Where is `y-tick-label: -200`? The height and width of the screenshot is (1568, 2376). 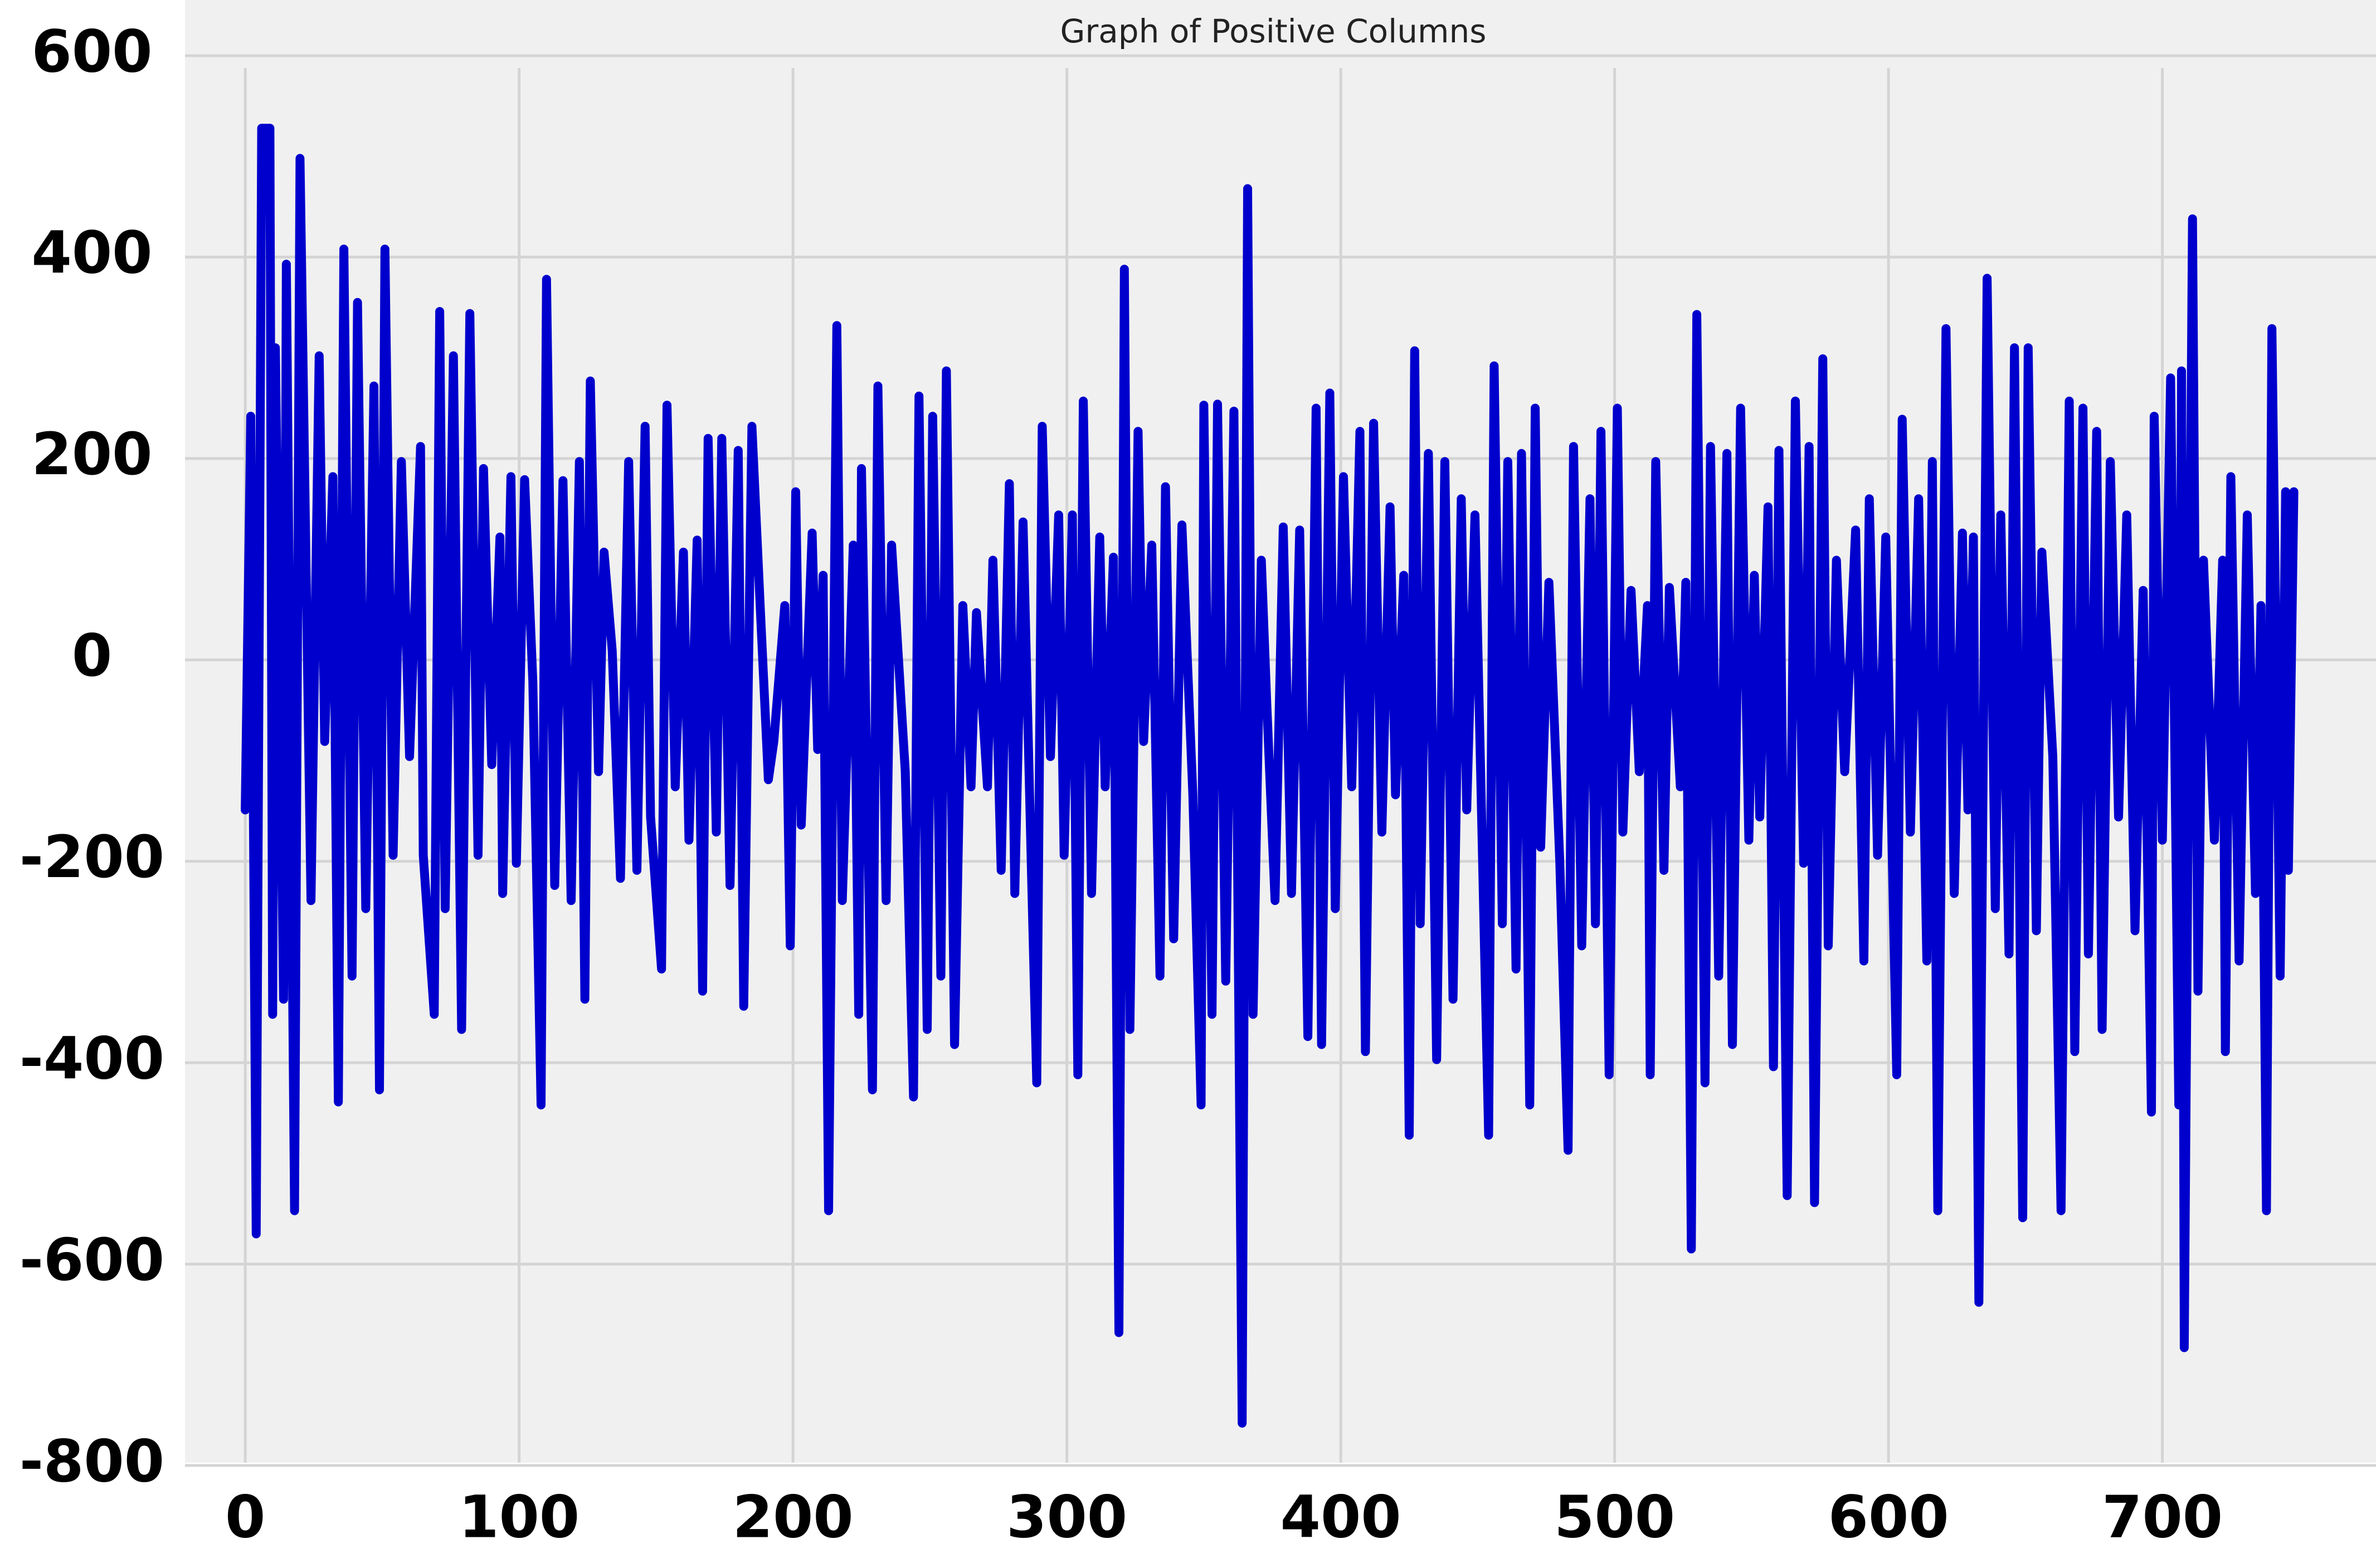
y-tick-label: -200 is located at coordinates (92, 857).